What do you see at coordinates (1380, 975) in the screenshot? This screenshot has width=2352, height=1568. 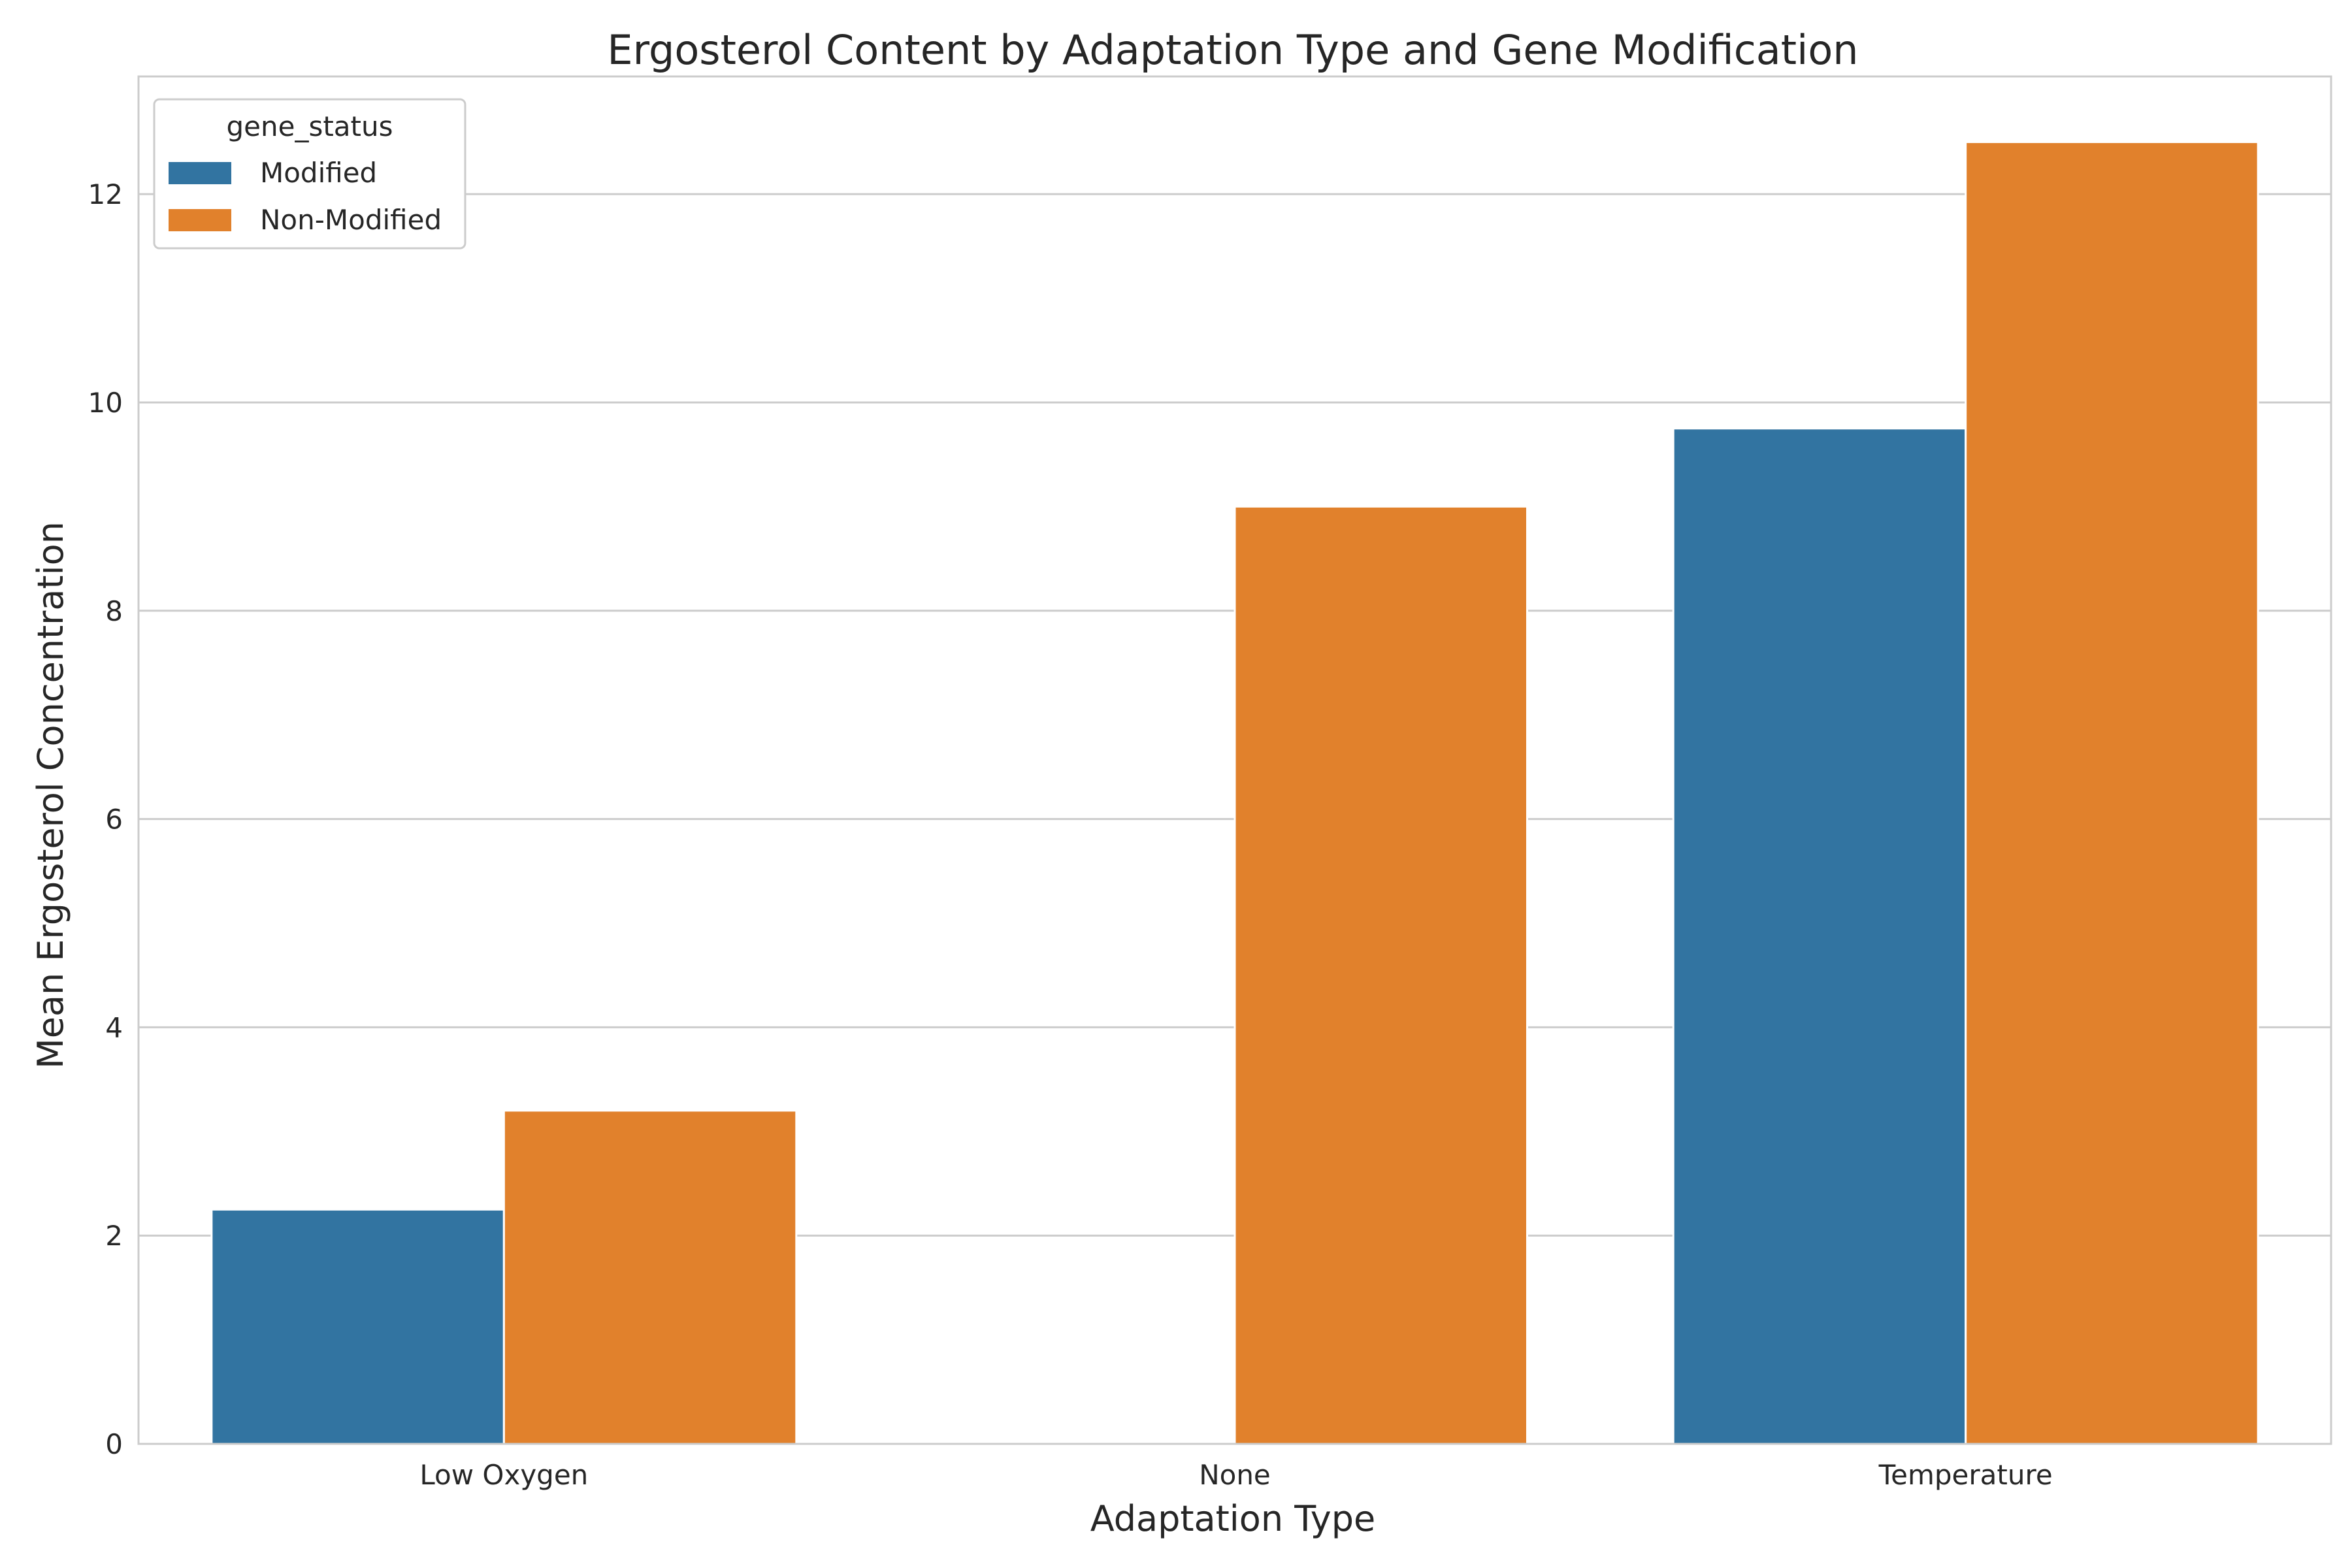 I see `bar-non-modified-none` at bounding box center [1380, 975].